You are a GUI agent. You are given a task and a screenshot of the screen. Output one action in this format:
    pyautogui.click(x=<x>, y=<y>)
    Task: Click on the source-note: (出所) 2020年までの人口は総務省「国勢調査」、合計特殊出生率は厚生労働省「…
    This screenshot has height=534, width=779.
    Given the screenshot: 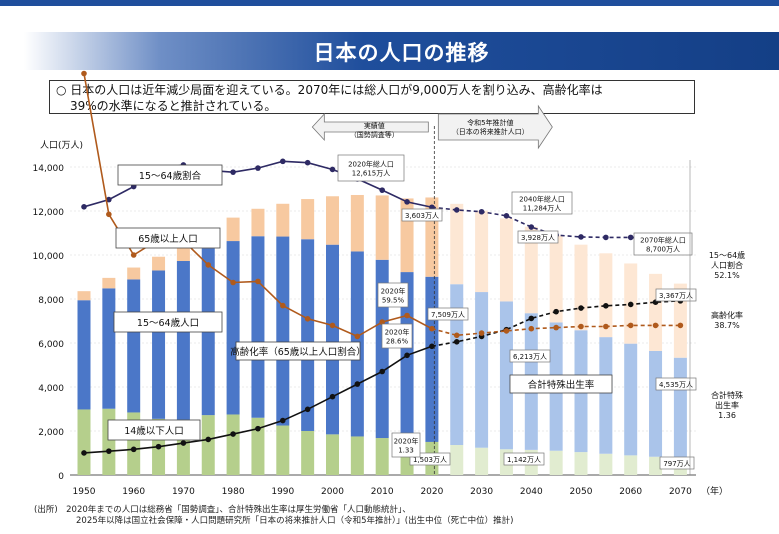 What is the action you would take?
    pyautogui.click(x=273, y=516)
    